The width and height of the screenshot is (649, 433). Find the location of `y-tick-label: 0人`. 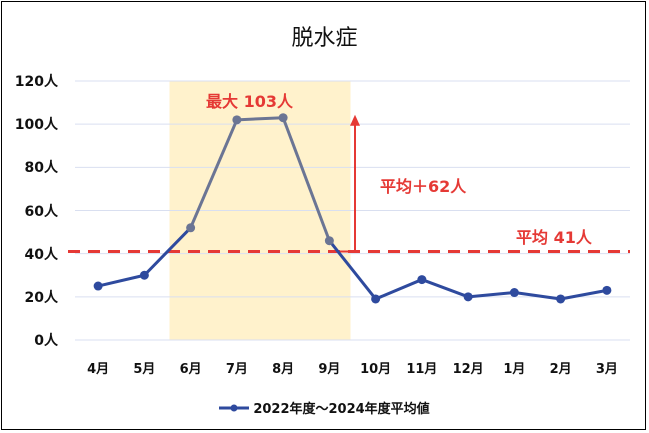

y-tick-label: 0人 is located at coordinates (46, 341).